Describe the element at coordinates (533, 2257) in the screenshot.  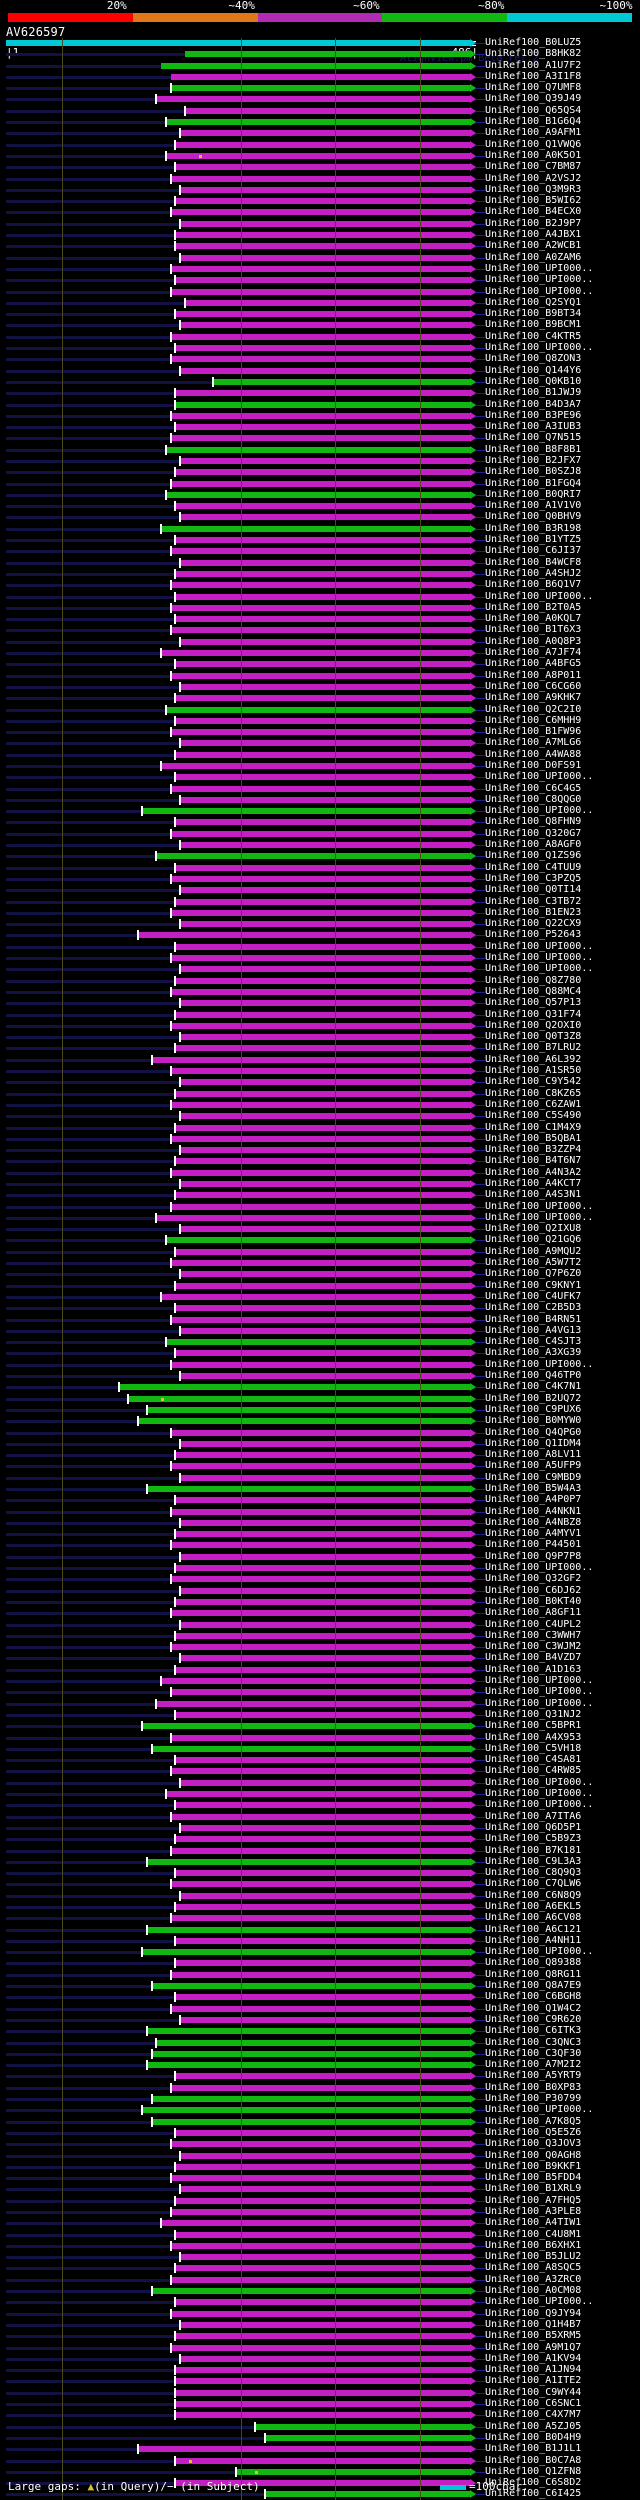
I see `hit-label: UniRef100_B5JLU2` at that location.